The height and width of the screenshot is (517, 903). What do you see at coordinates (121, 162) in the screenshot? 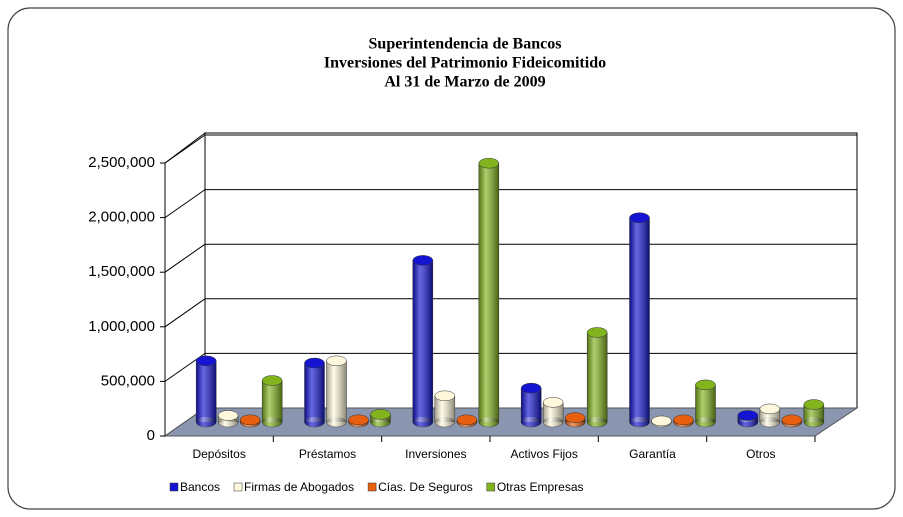
I see `y-tick-label: 2,500,000` at bounding box center [121, 162].